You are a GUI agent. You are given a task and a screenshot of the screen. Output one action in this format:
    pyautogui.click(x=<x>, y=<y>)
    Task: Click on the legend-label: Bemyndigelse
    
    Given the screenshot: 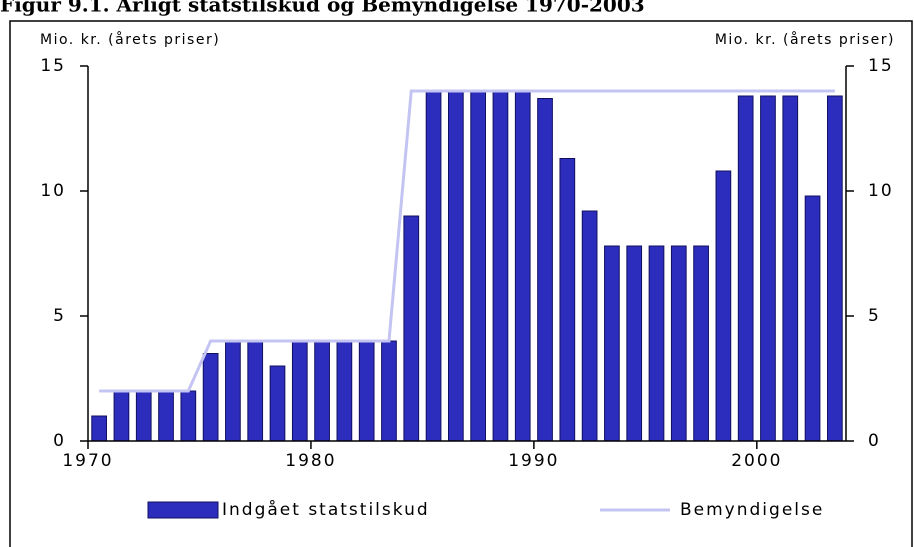 What is the action you would take?
    pyautogui.click(x=752, y=510)
    